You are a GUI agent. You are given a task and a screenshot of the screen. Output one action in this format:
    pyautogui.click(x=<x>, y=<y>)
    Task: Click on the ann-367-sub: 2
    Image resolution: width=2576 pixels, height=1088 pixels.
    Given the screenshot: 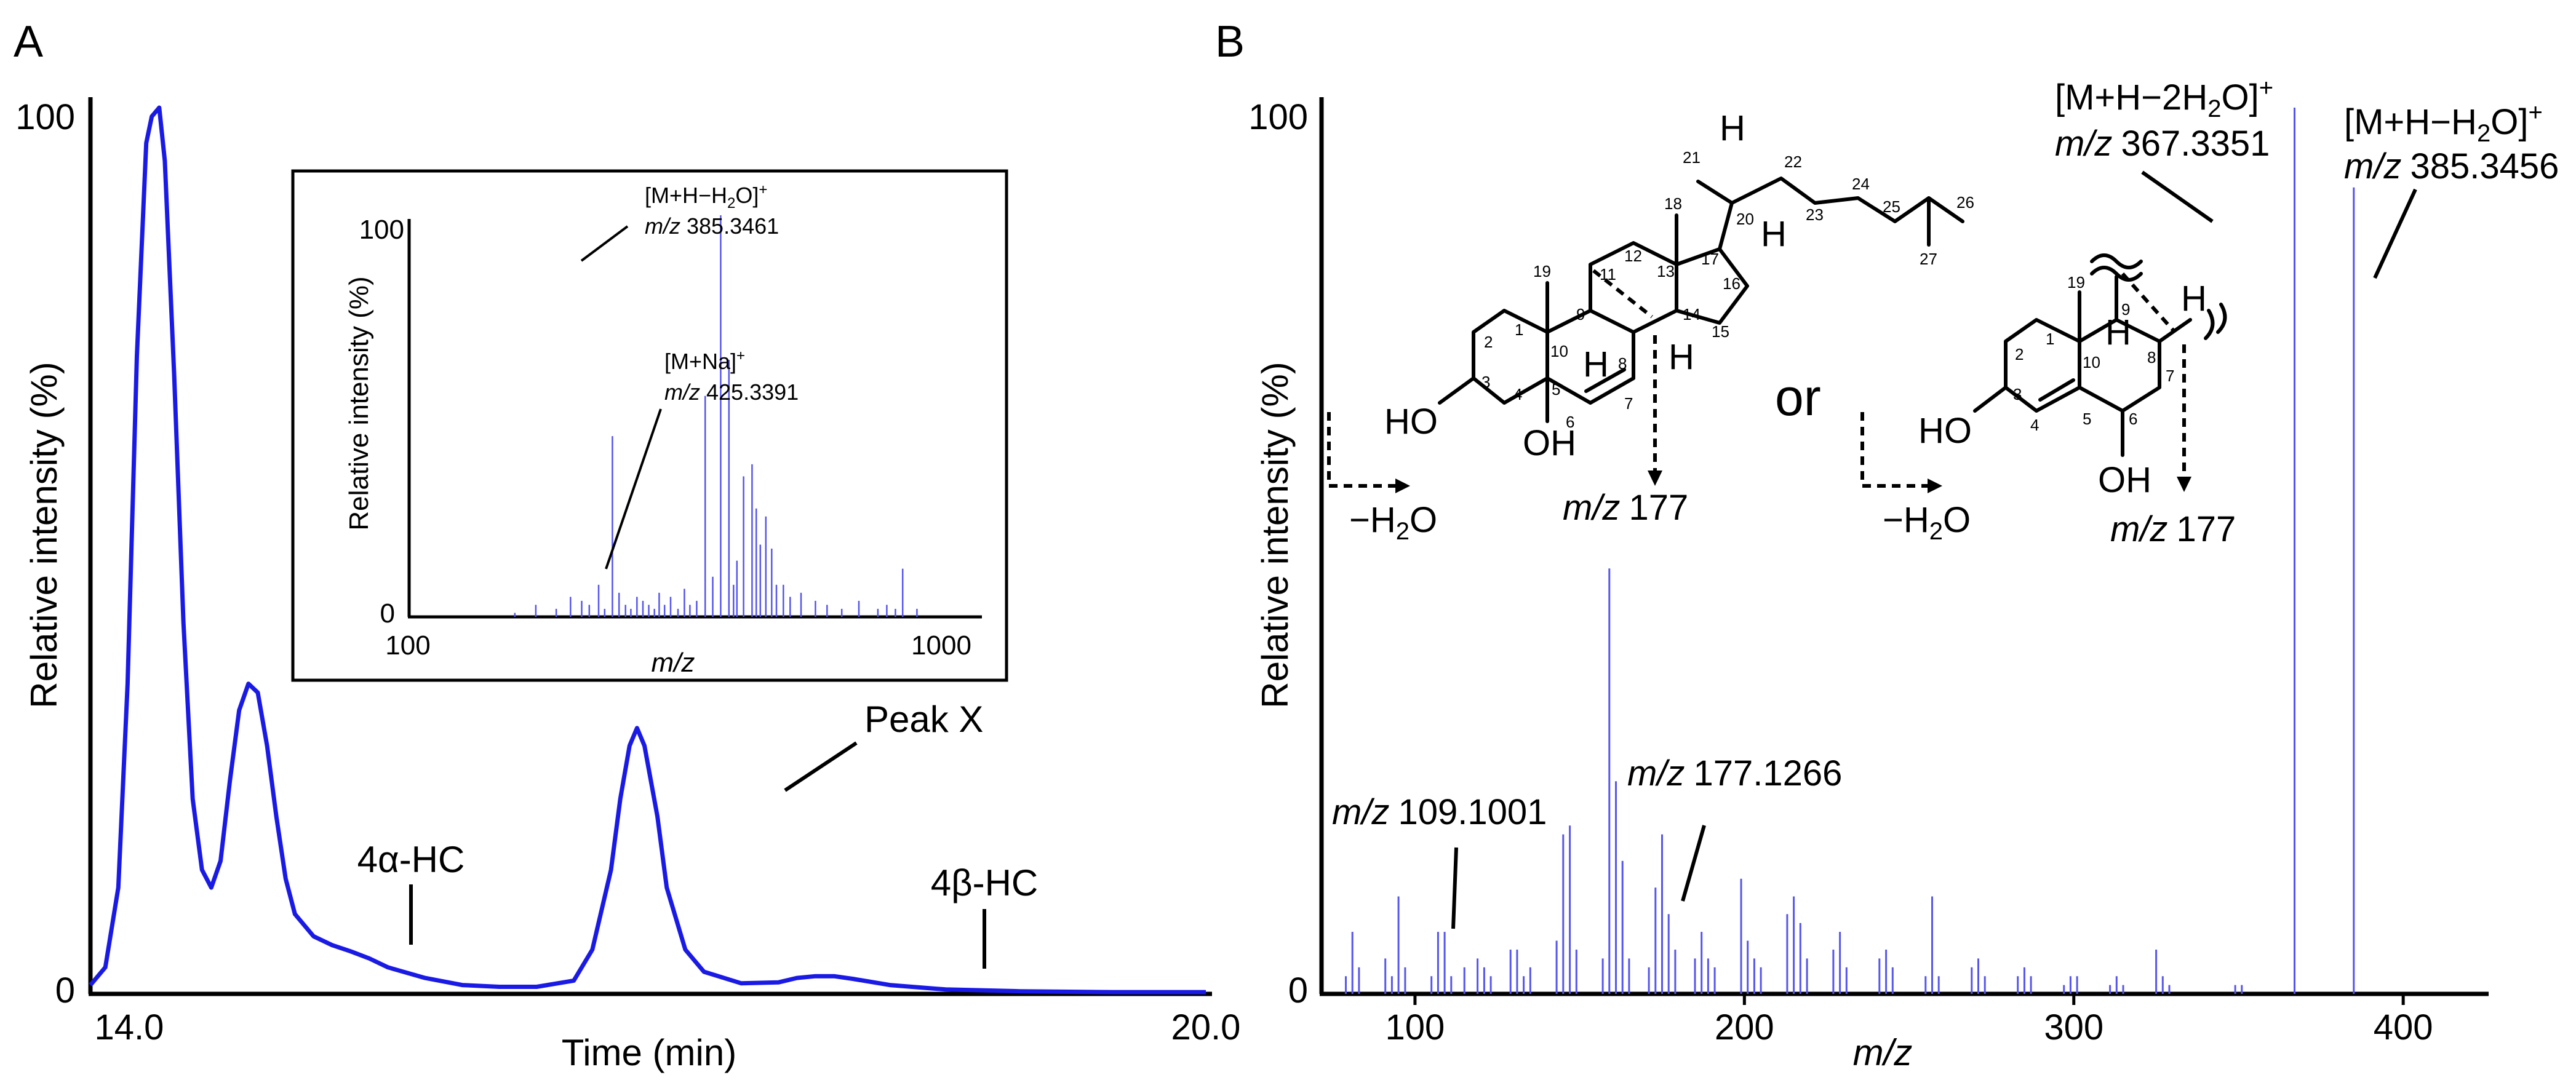 What is the action you would take?
    pyautogui.click(x=2214, y=108)
    